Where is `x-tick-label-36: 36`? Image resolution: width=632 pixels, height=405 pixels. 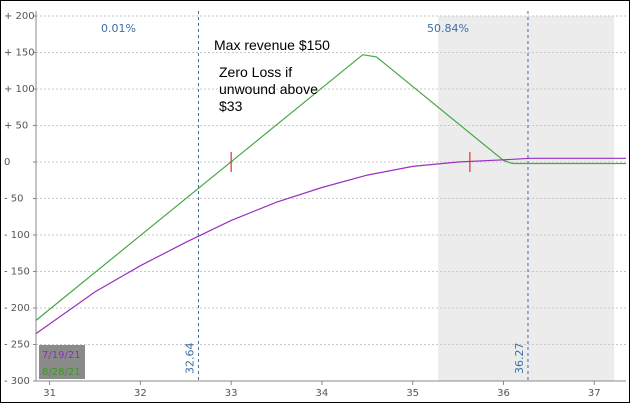 x-tick-label-36: 36 is located at coordinates (503, 393).